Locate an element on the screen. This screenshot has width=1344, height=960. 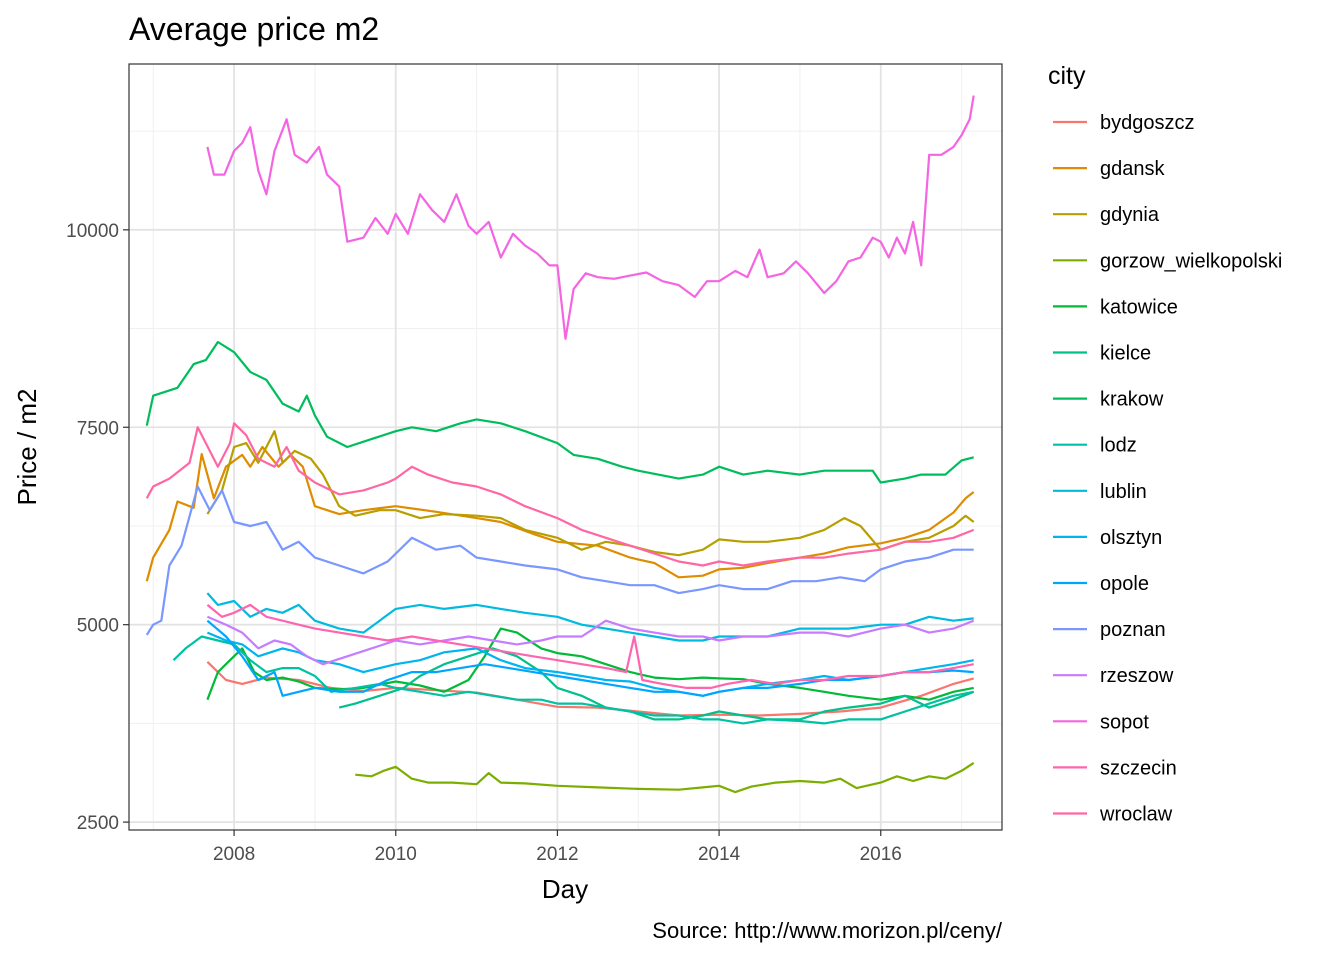
x-tick-label: 2010 is located at coordinates (396, 854).